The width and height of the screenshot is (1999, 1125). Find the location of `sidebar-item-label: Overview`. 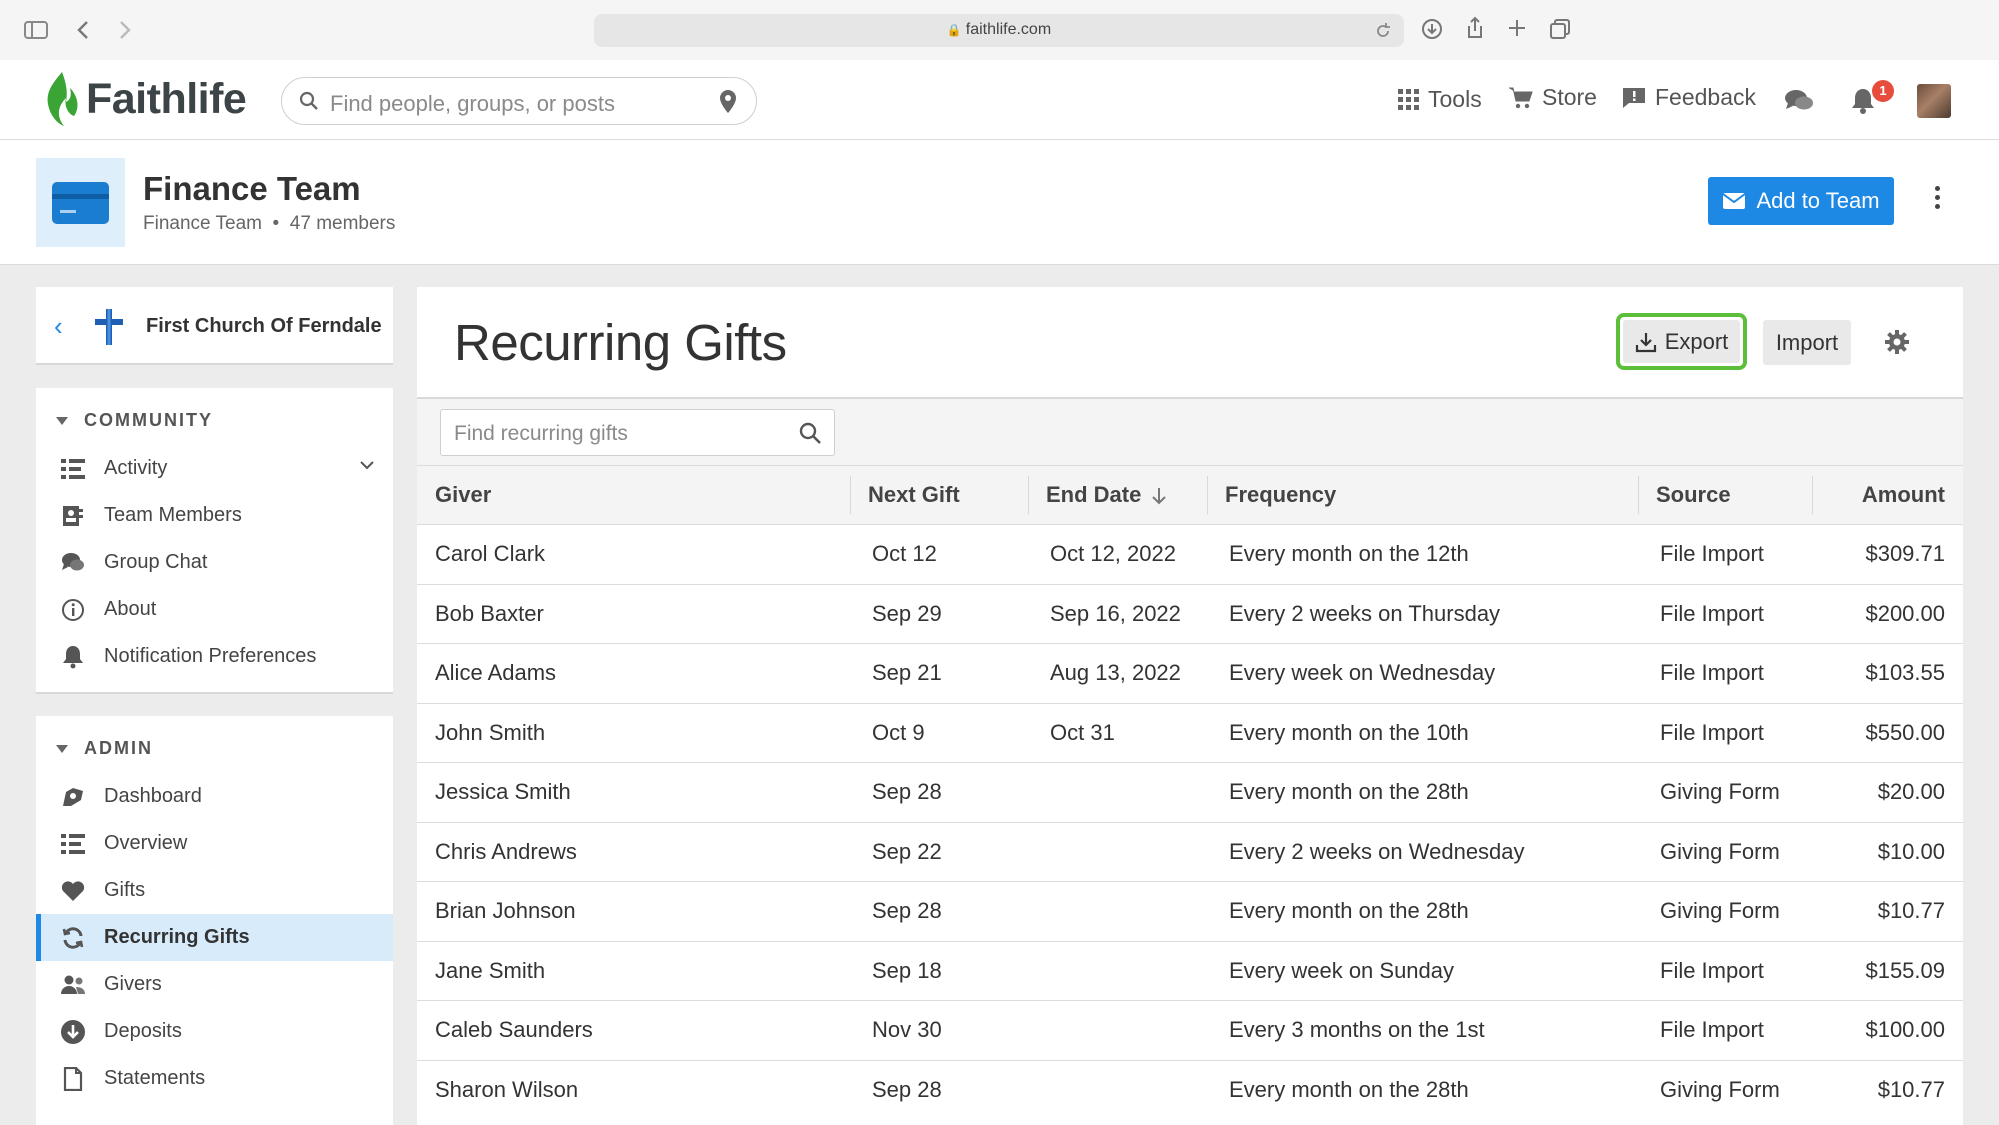

sidebar-item-label: Overview is located at coordinates (146, 843).